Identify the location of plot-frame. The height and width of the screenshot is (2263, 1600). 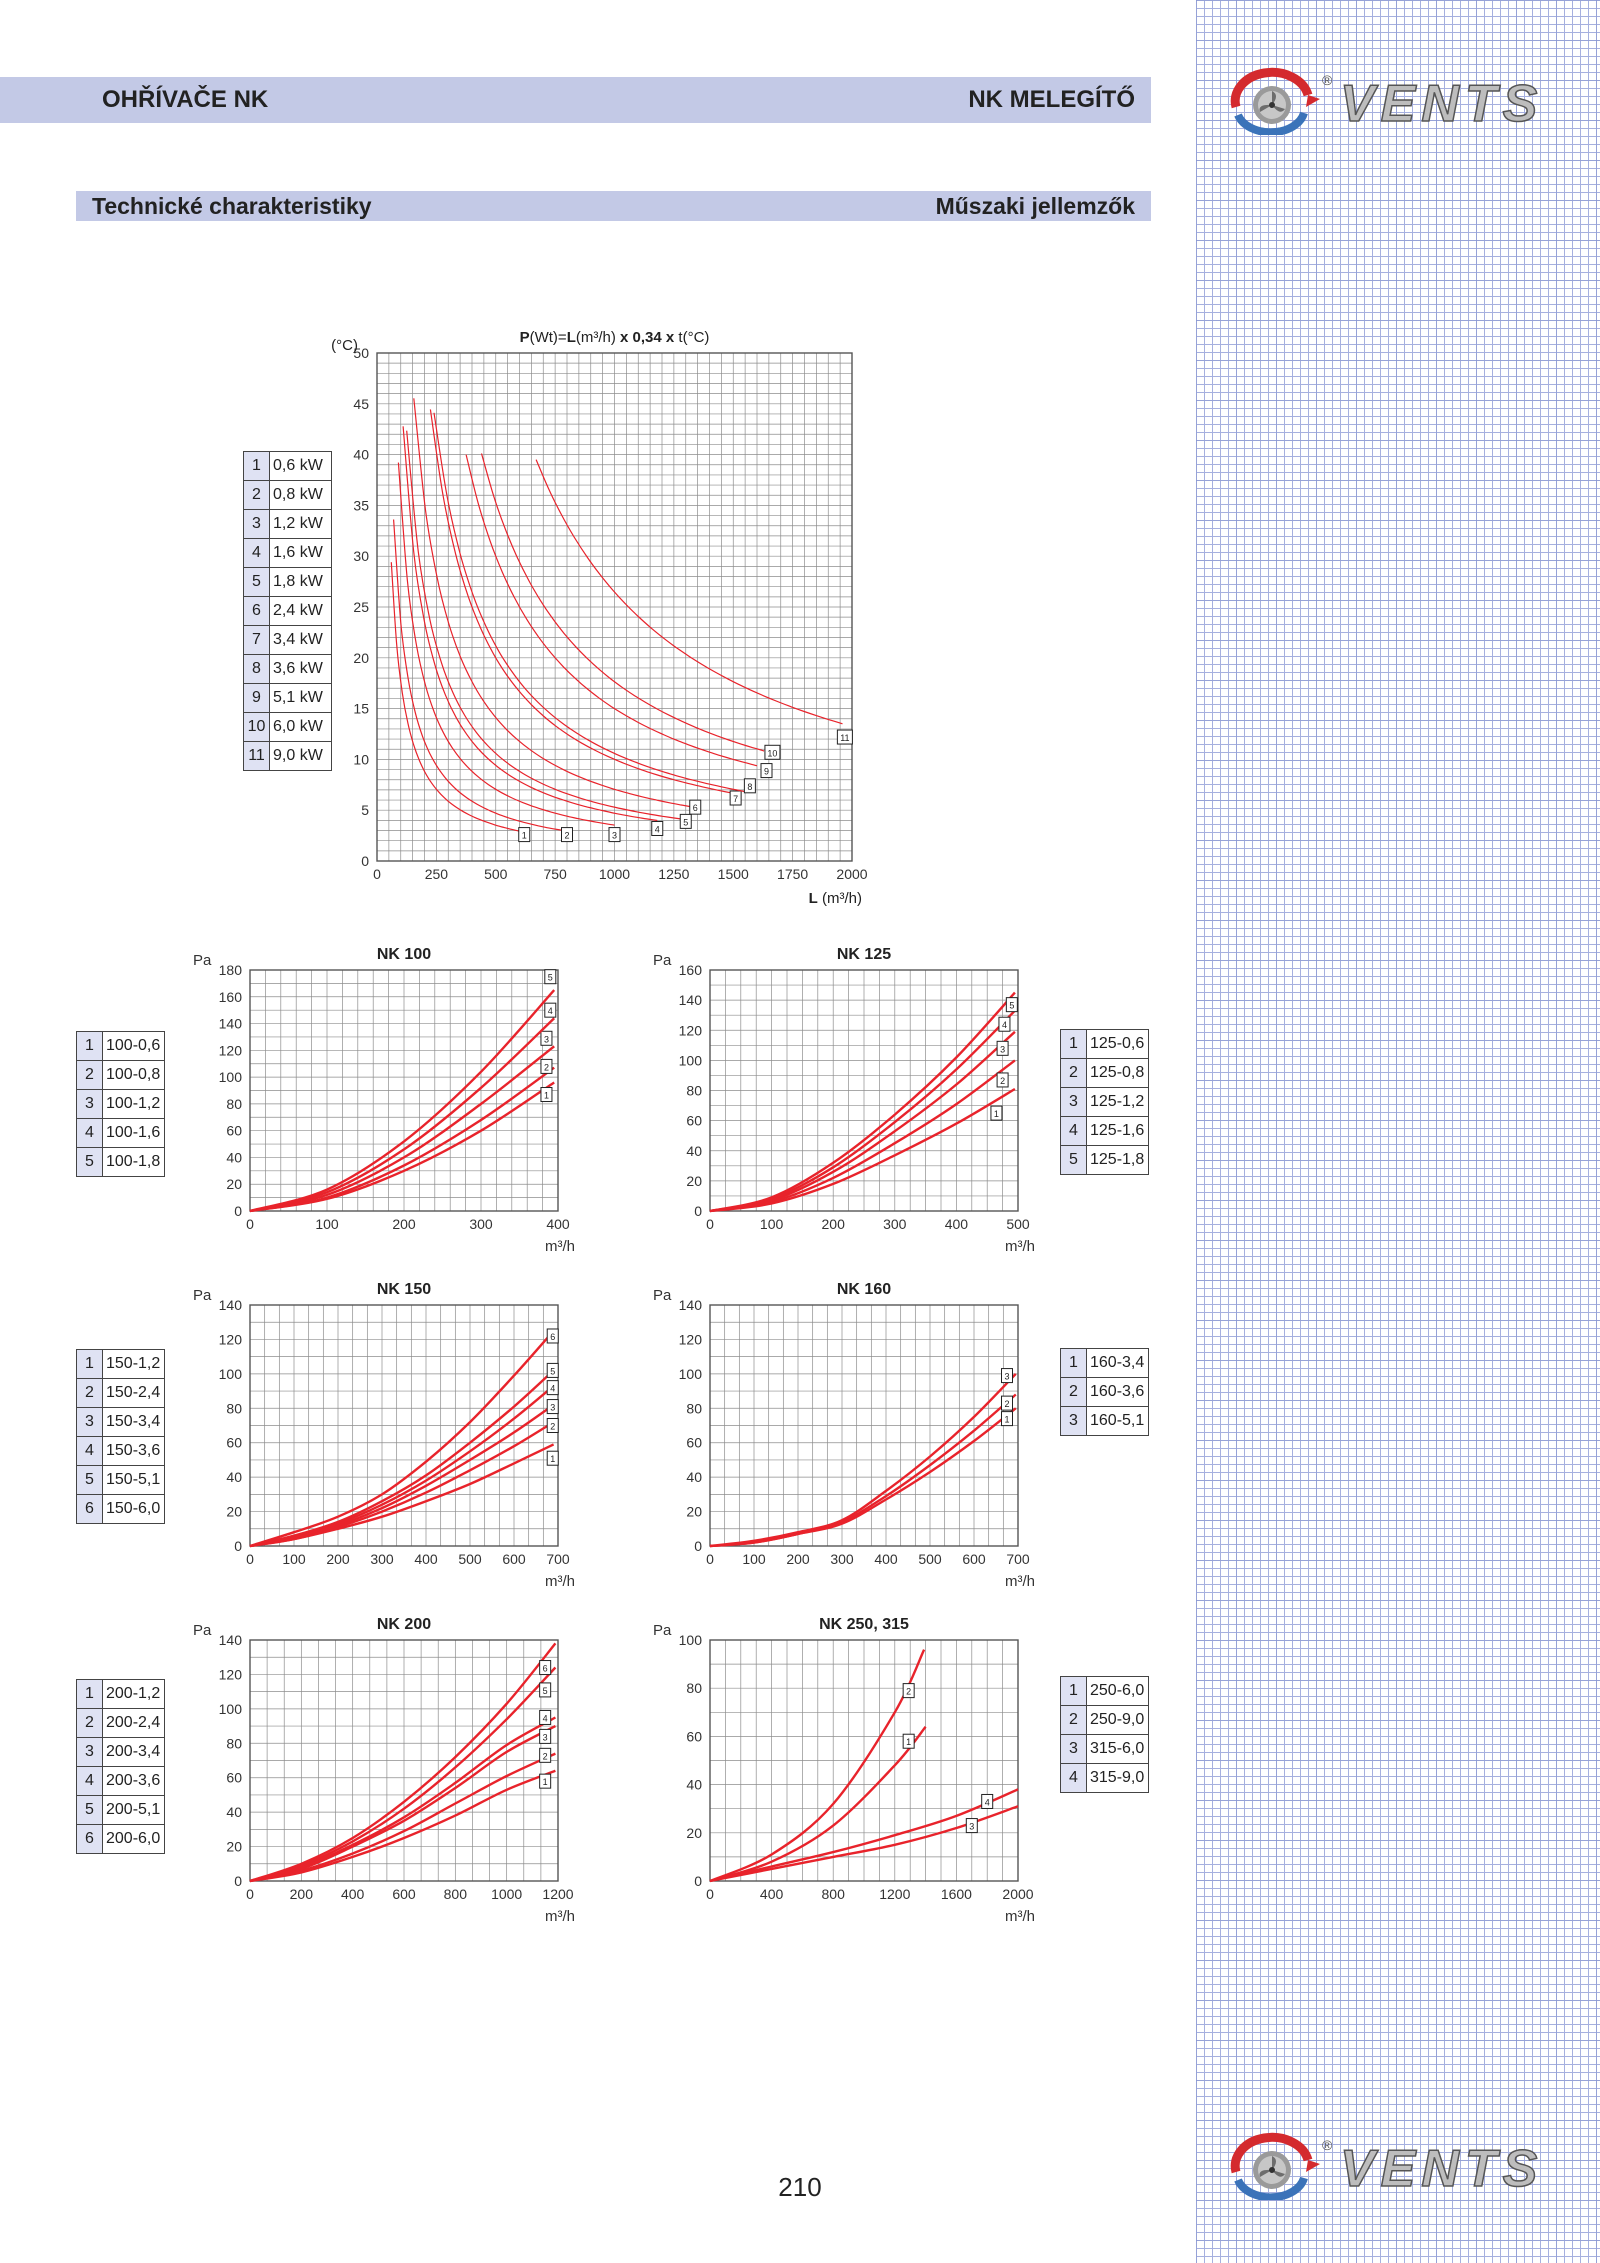
(404, 1090).